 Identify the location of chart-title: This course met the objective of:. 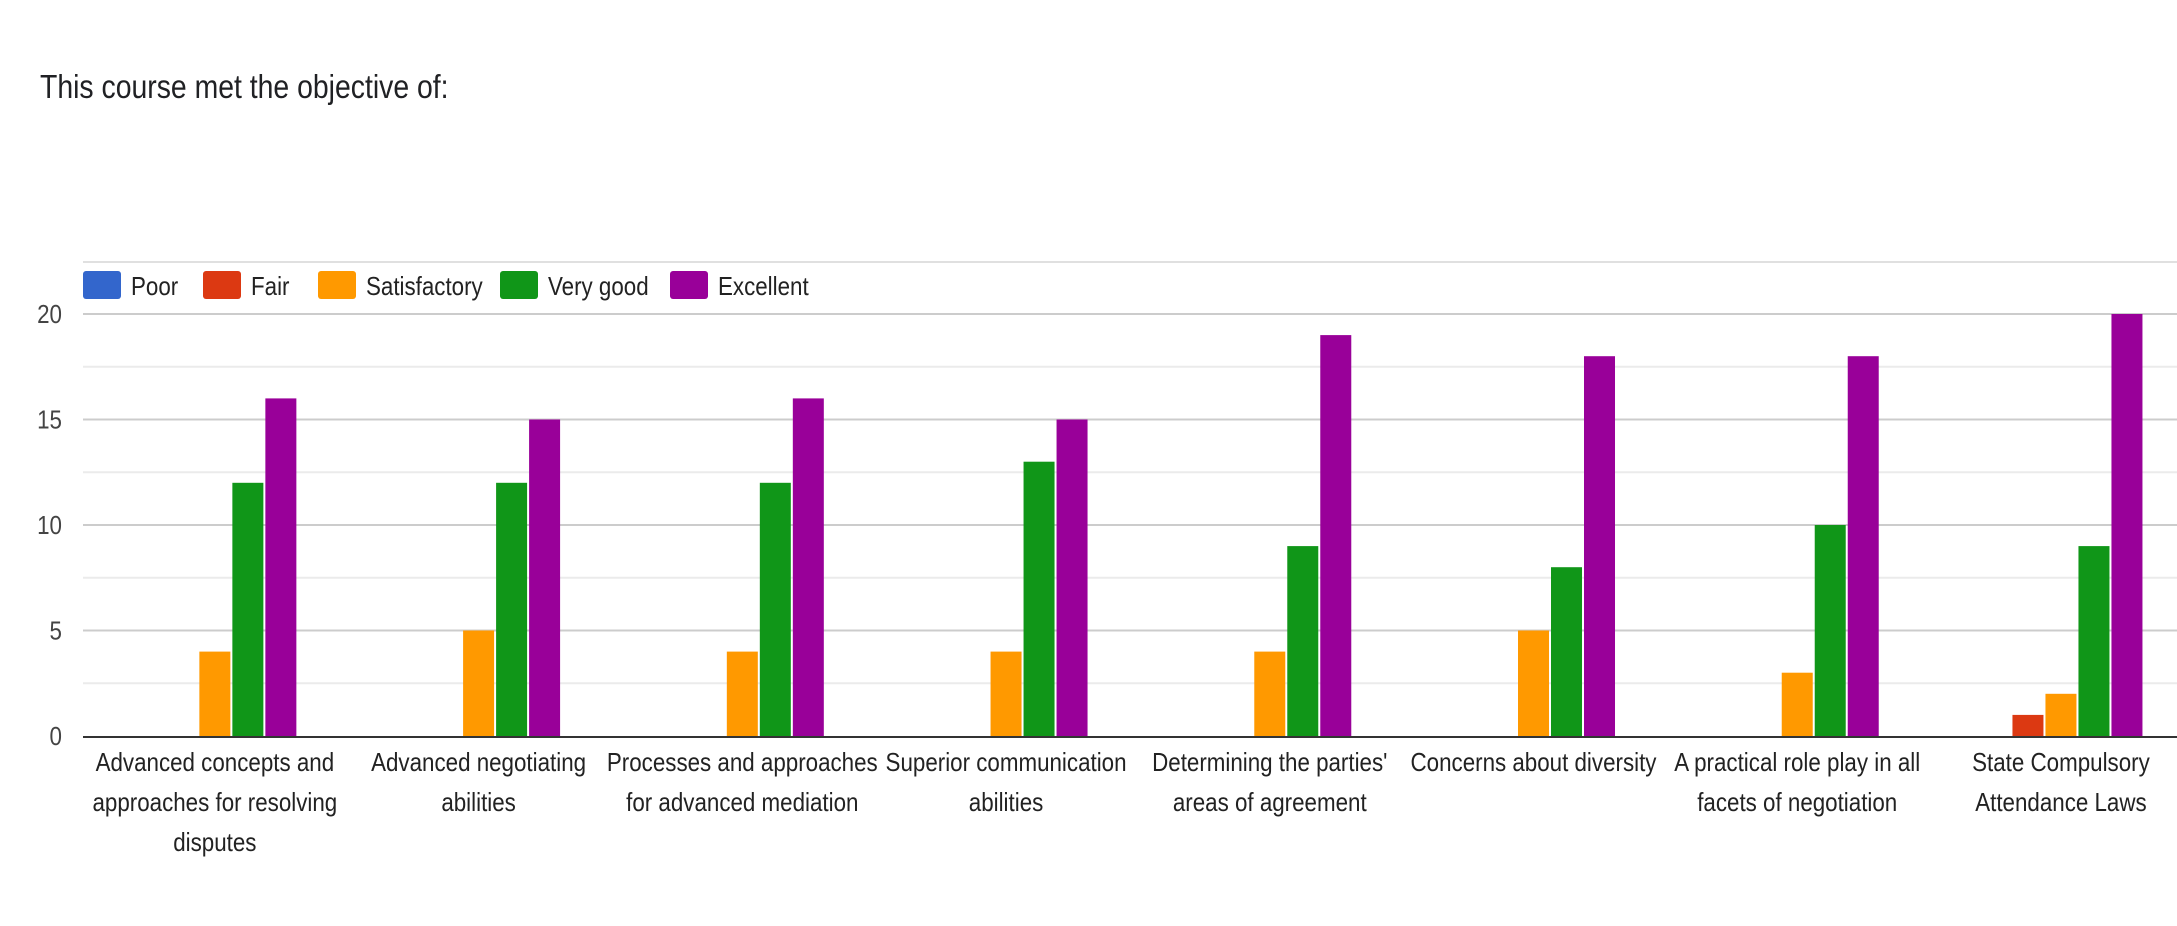
(244, 86).